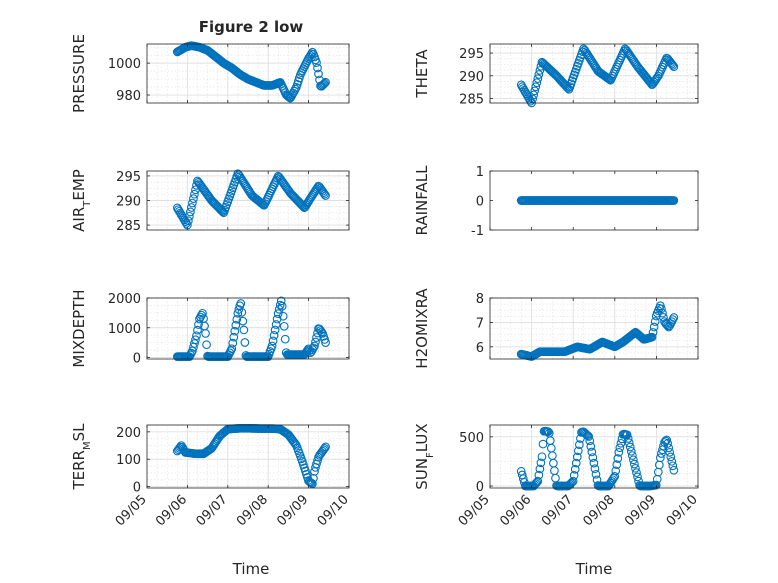 This screenshot has width=778, height=583. What do you see at coordinates (128, 202) in the screenshot?
I see `y-tick-label: 290` at bounding box center [128, 202].